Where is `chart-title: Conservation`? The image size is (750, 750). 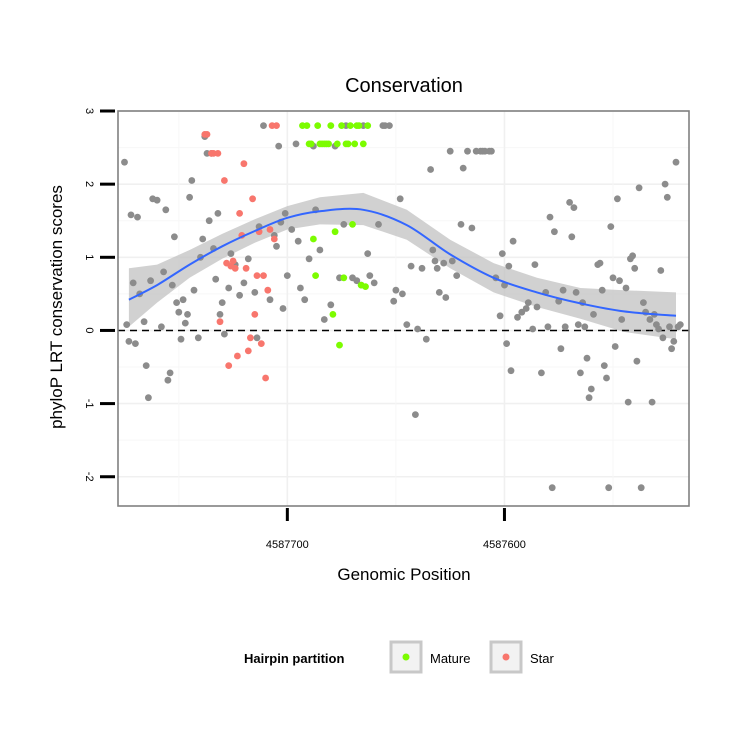
chart-title: Conservation is located at coordinates (404, 86).